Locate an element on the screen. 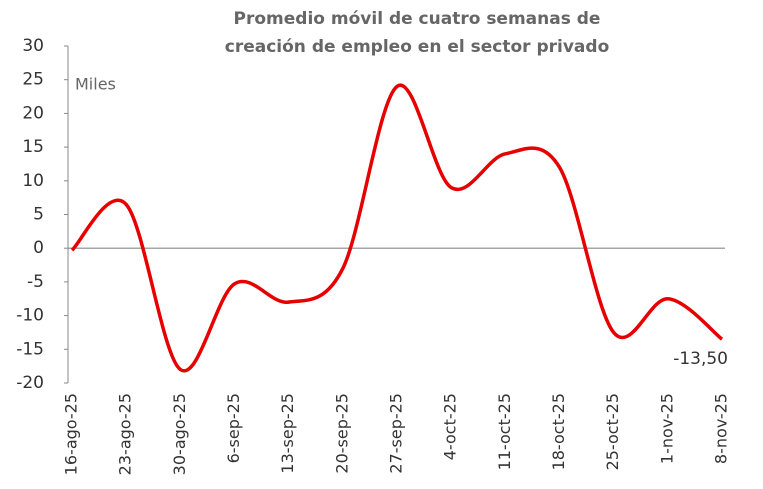  y-tick-label: 25 is located at coordinates (33, 80).